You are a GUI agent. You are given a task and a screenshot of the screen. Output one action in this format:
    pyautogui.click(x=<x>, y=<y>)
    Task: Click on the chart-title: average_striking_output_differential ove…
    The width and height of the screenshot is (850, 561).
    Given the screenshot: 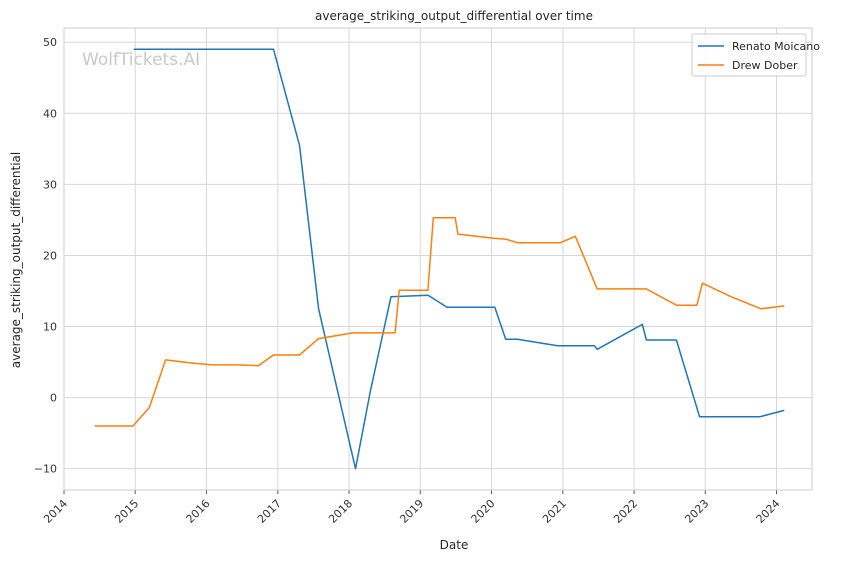 What is the action you would take?
    pyautogui.click(x=454, y=16)
    